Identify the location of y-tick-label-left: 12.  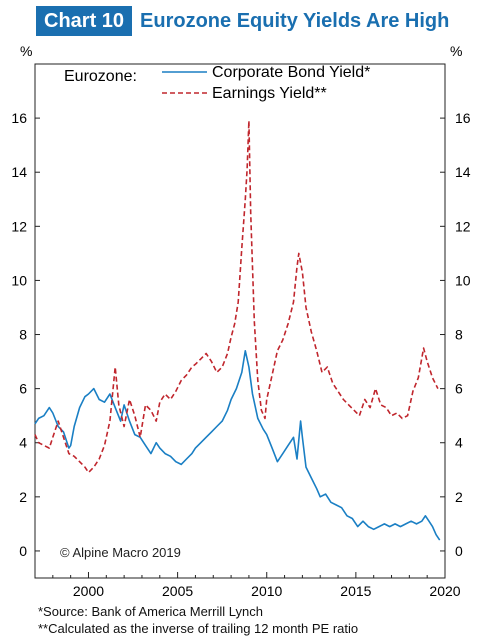
(19, 226).